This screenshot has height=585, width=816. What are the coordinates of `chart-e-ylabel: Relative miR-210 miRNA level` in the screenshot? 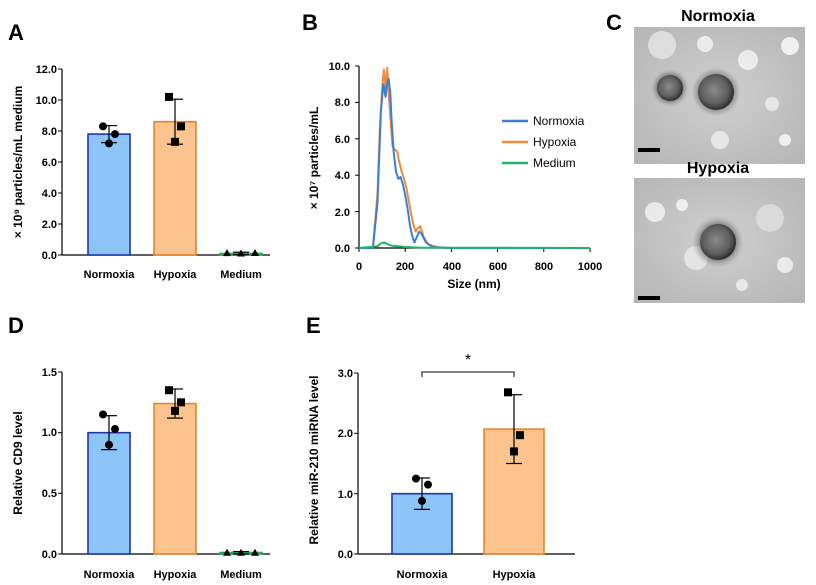 It's located at (314, 460).